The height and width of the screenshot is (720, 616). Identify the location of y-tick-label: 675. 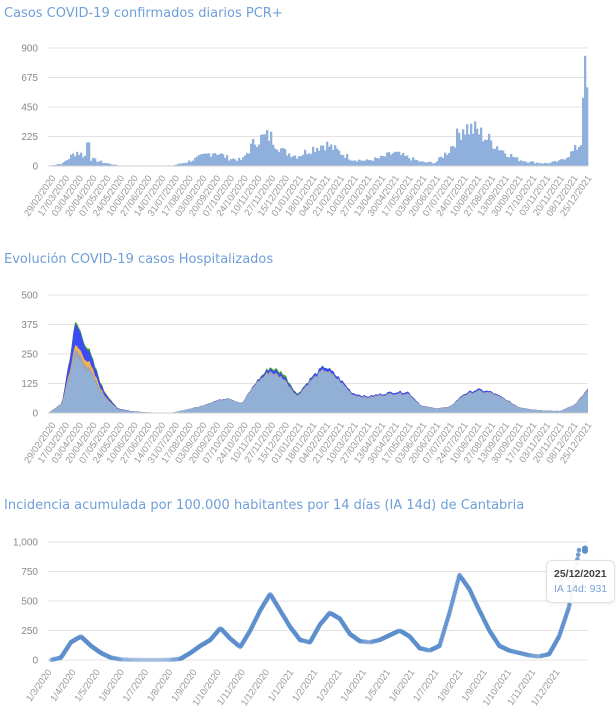
(29, 78).